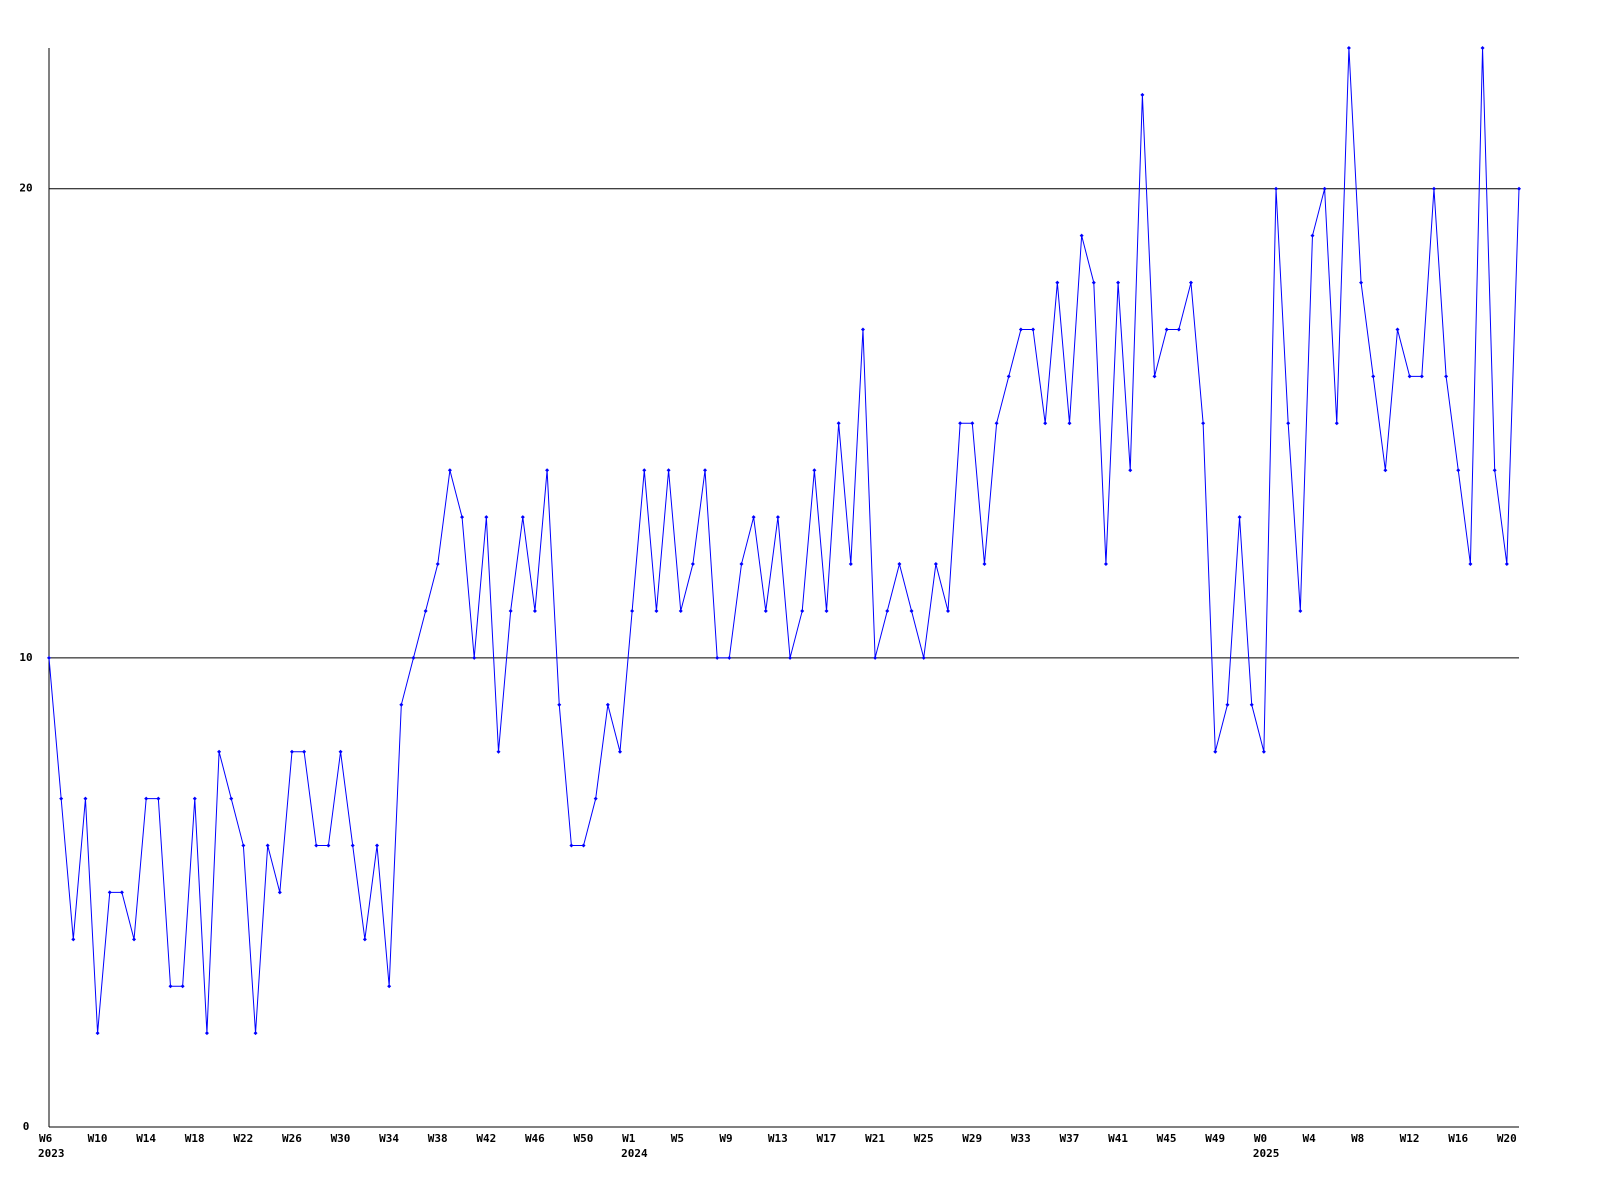  What do you see at coordinates (26, 1126) in the screenshot?
I see `y-tick-label: 0` at bounding box center [26, 1126].